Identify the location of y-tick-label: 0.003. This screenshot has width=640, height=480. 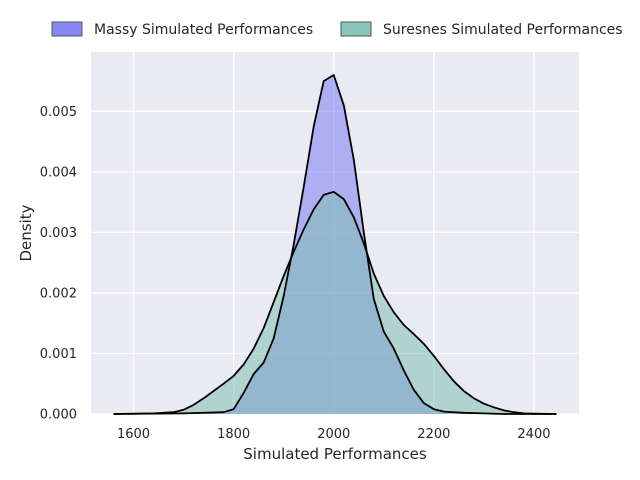
(58, 233).